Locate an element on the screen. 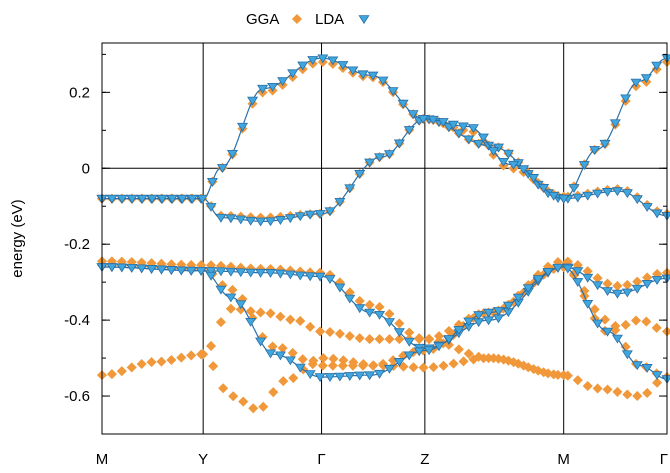 This screenshot has height=473, width=670. y-tick-label: 0 is located at coordinates (86, 168).